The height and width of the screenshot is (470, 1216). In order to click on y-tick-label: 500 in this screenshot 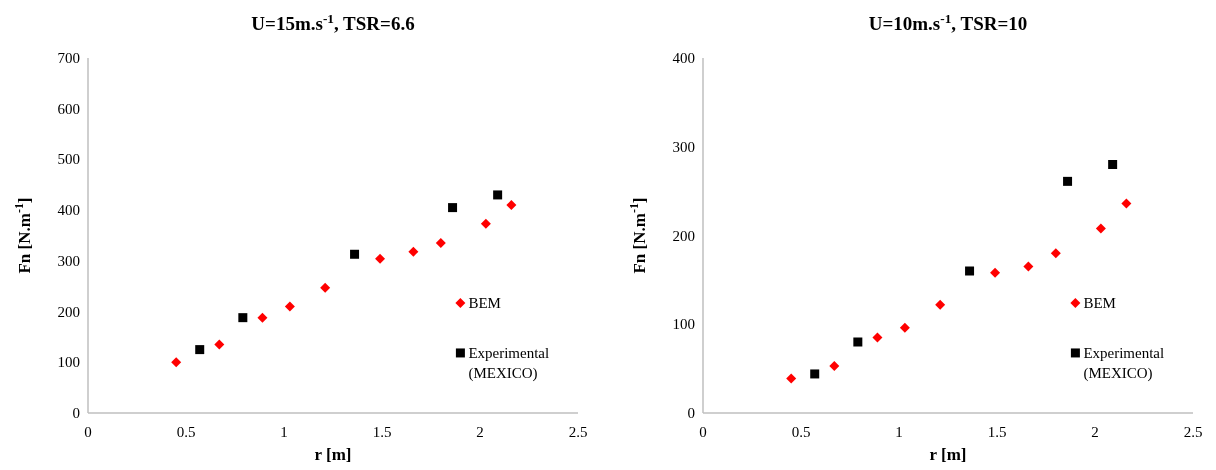, I will do `click(68, 159)`.